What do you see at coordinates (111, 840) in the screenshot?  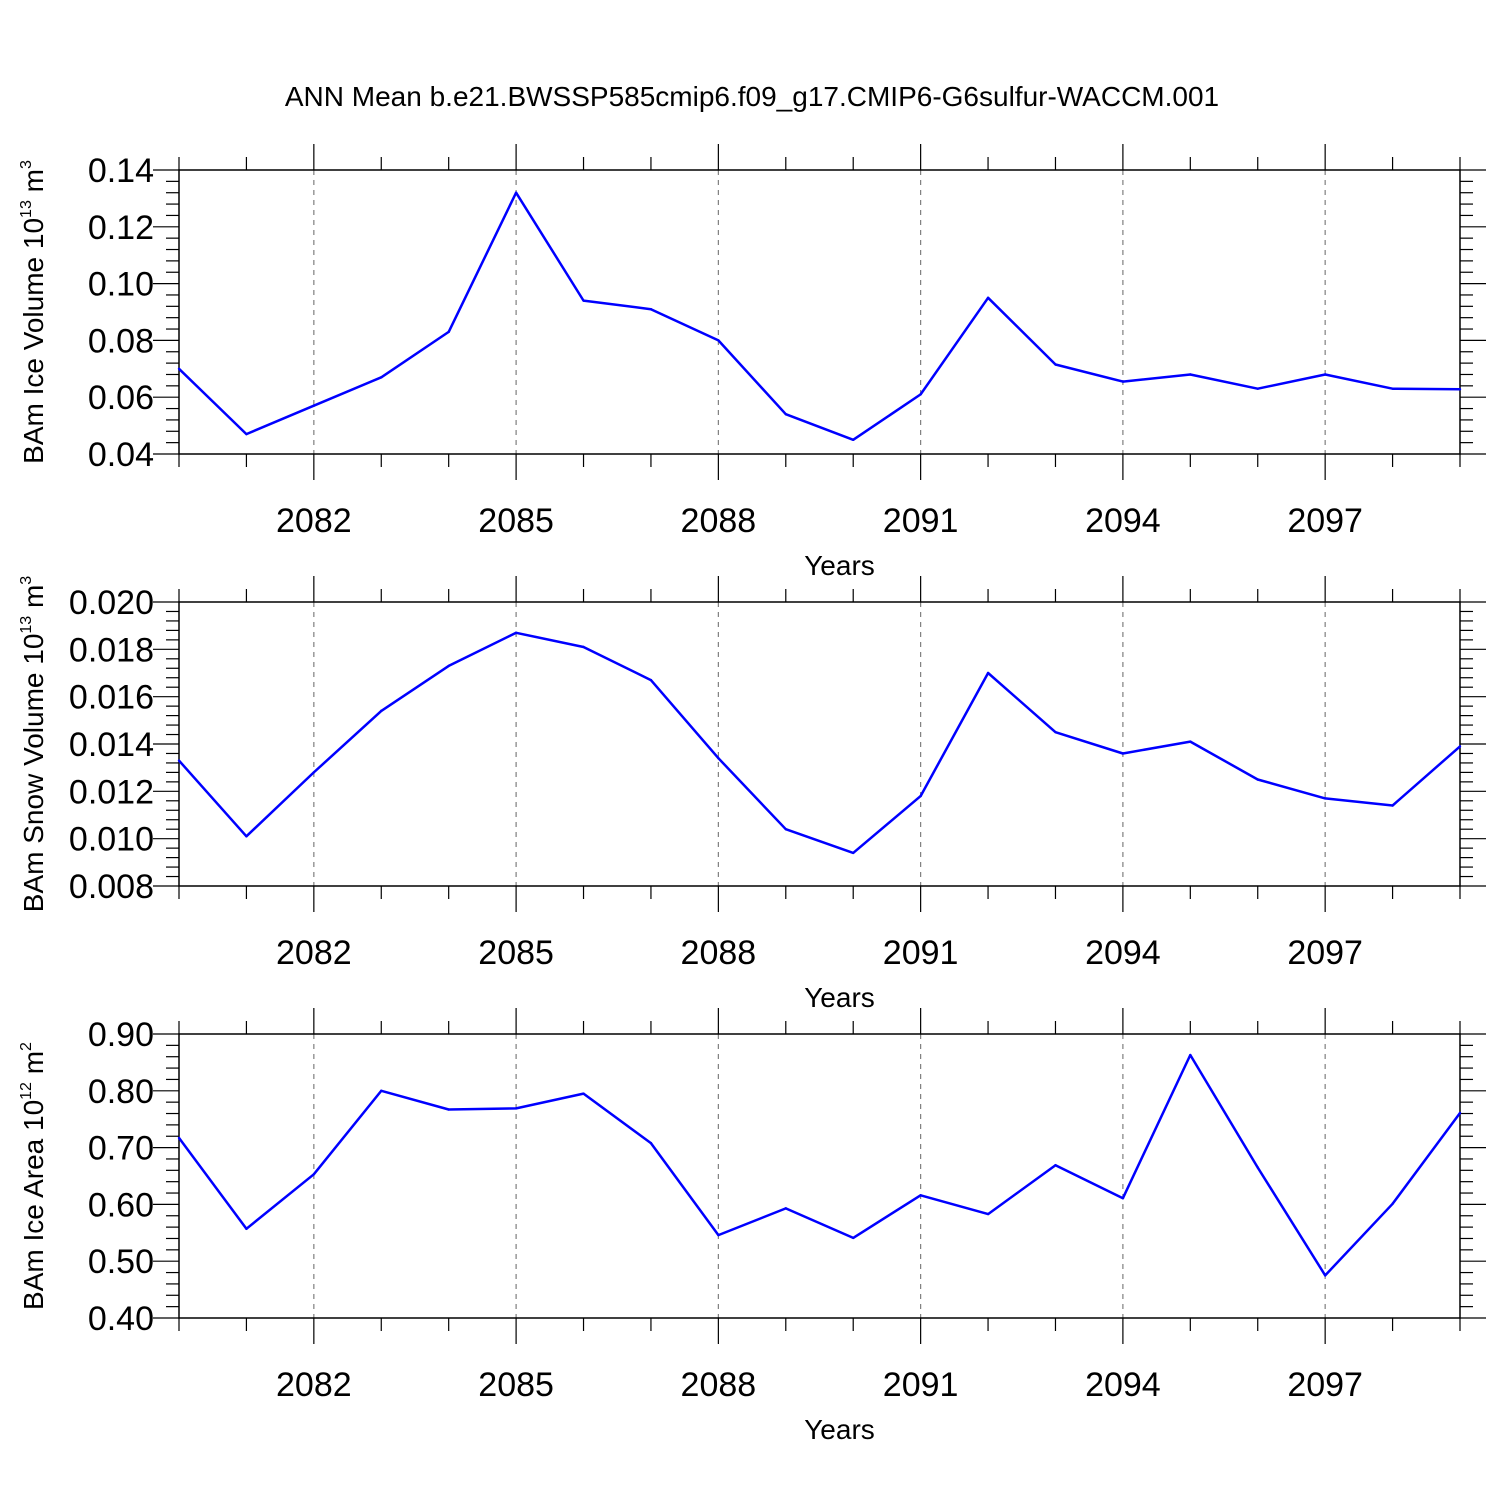 I see `y-tick-label: 0.010` at bounding box center [111, 840].